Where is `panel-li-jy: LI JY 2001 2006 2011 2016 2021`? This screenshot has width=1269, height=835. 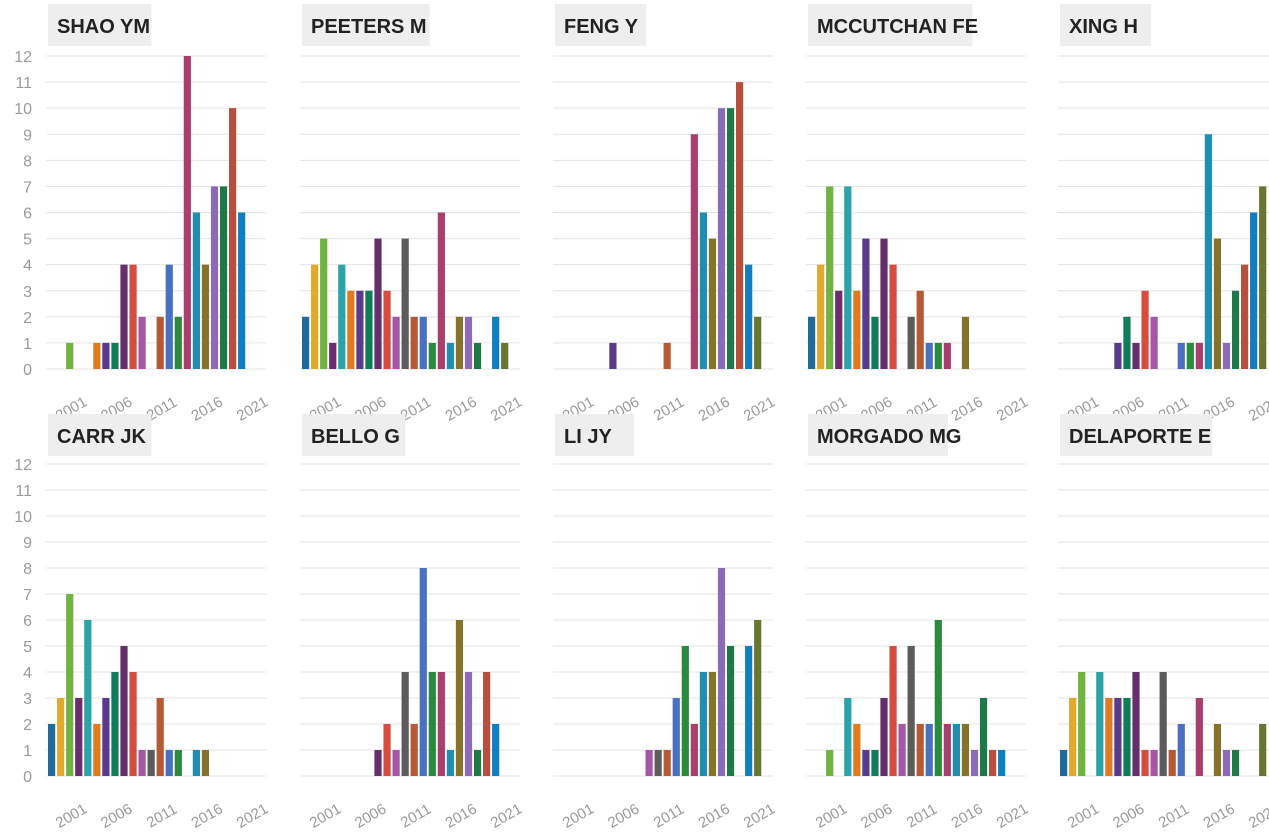
panel-li-jy: LI JY 2001 2006 2011 2016 2021 is located at coordinates (665, 623).